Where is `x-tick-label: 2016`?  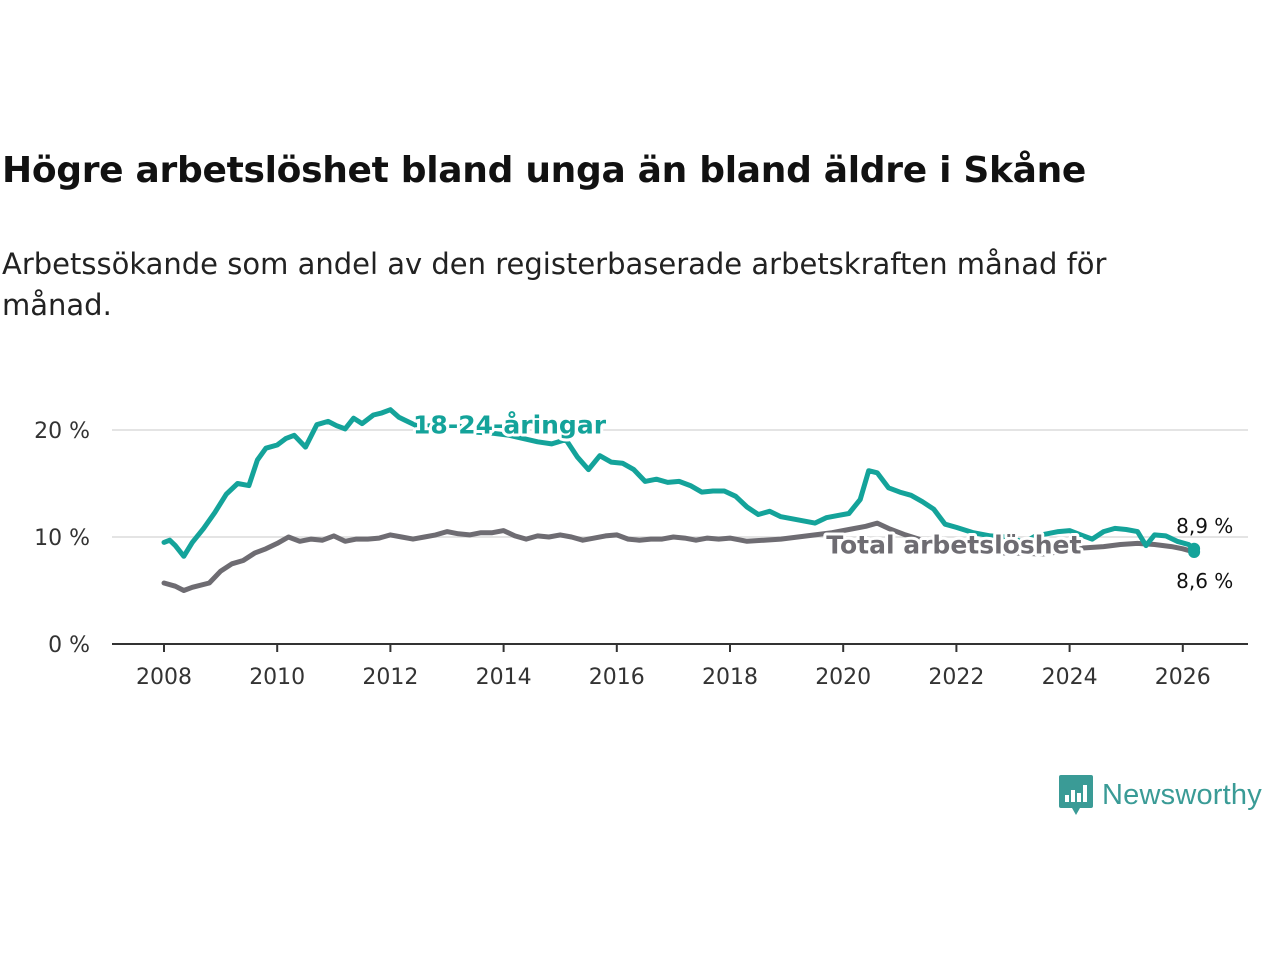 x-tick-label: 2016 is located at coordinates (617, 677).